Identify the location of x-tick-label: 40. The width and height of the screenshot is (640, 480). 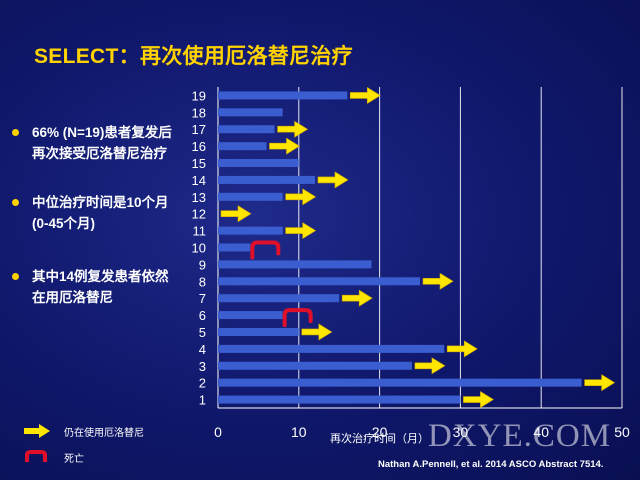
(541, 432).